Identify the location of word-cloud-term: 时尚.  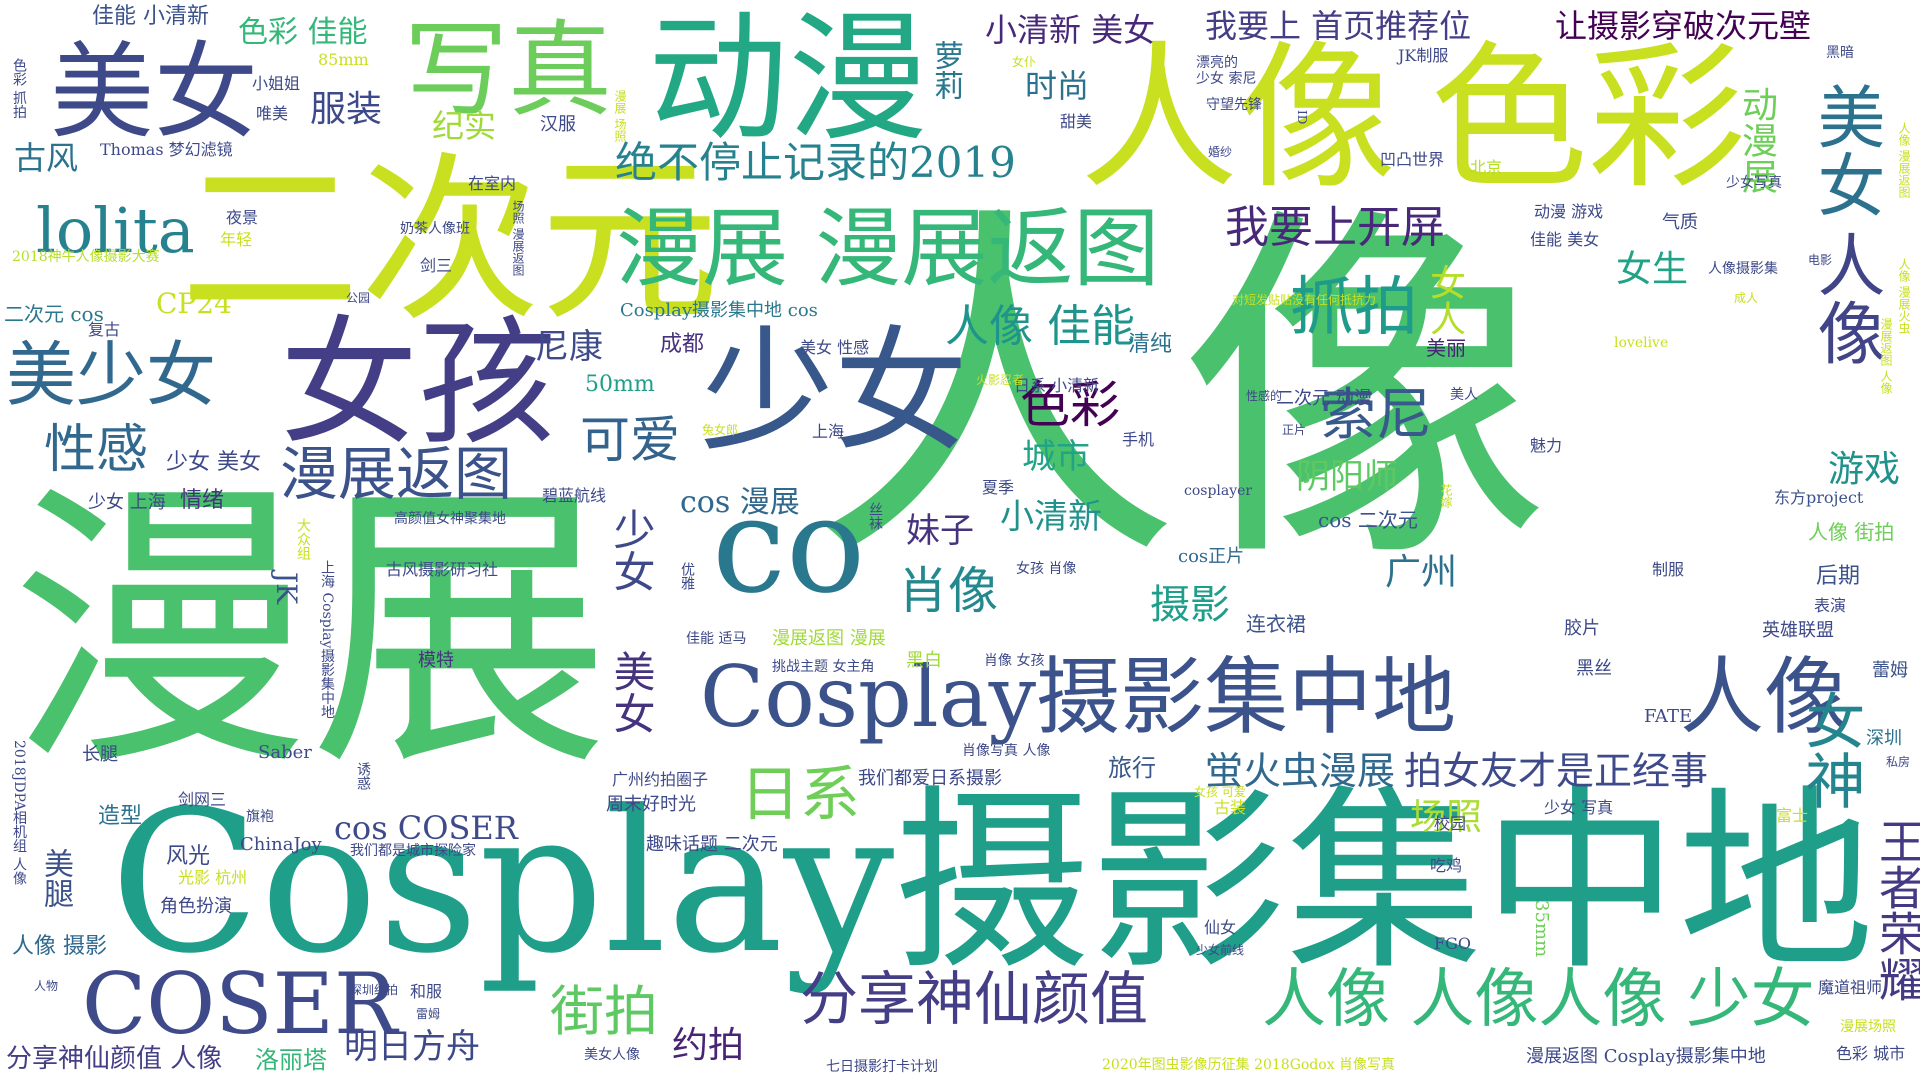
(1057, 86).